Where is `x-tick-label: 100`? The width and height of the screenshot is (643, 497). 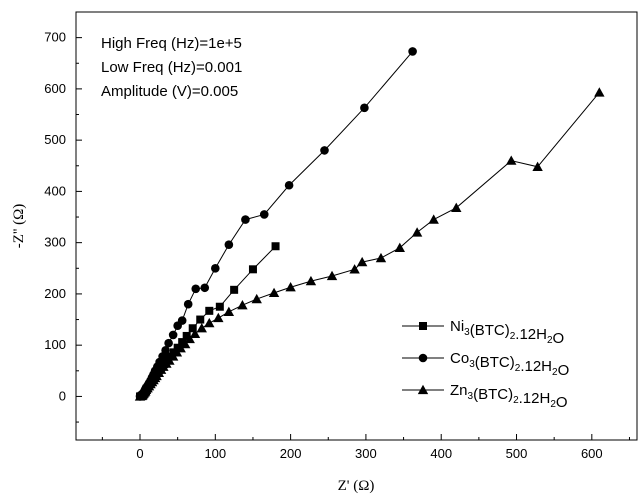 x-tick-label: 100 is located at coordinates (215, 453).